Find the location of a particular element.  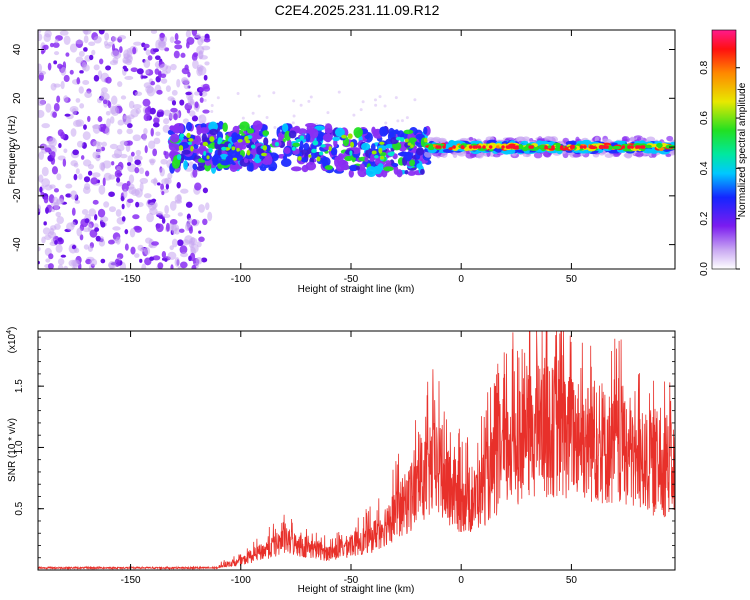

chart-title: C2E4.2025.231.11.09.R12 is located at coordinates (357, 10).